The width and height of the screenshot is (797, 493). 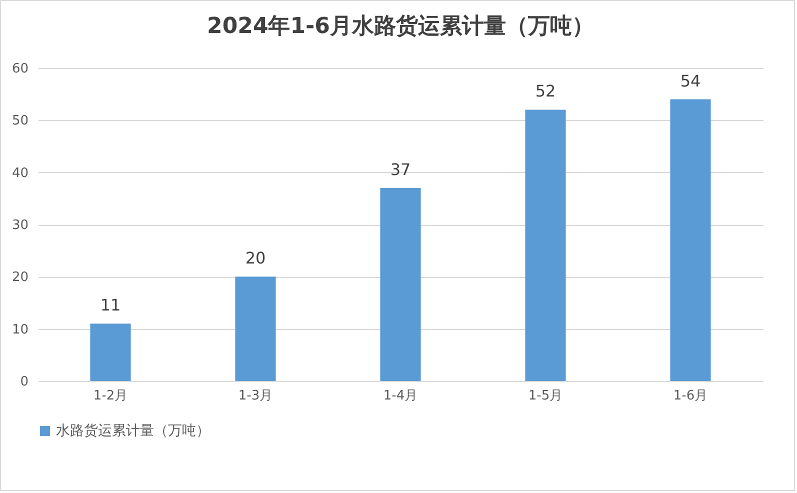 What do you see at coordinates (545, 91) in the screenshot?
I see `data-label: 52` at bounding box center [545, 91].